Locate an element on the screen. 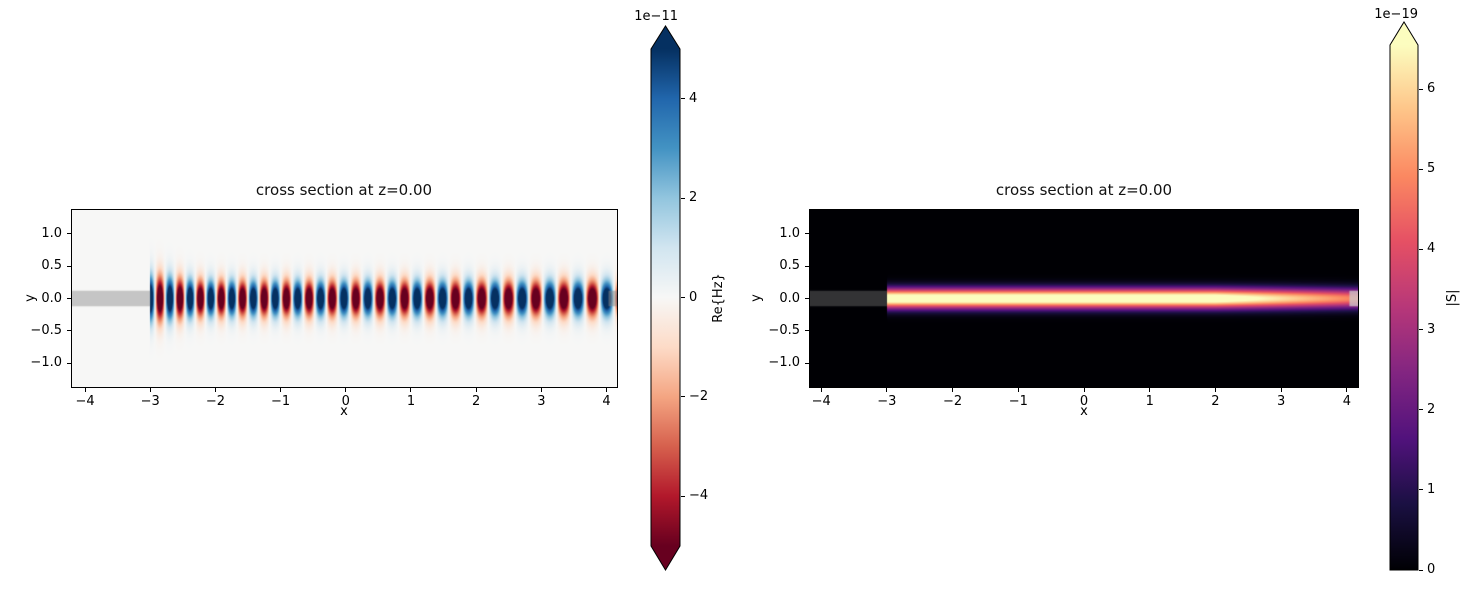 The image size is (1466, 590). right-colorbar-tick-label: 4 is located at coordinates (1431, 249).